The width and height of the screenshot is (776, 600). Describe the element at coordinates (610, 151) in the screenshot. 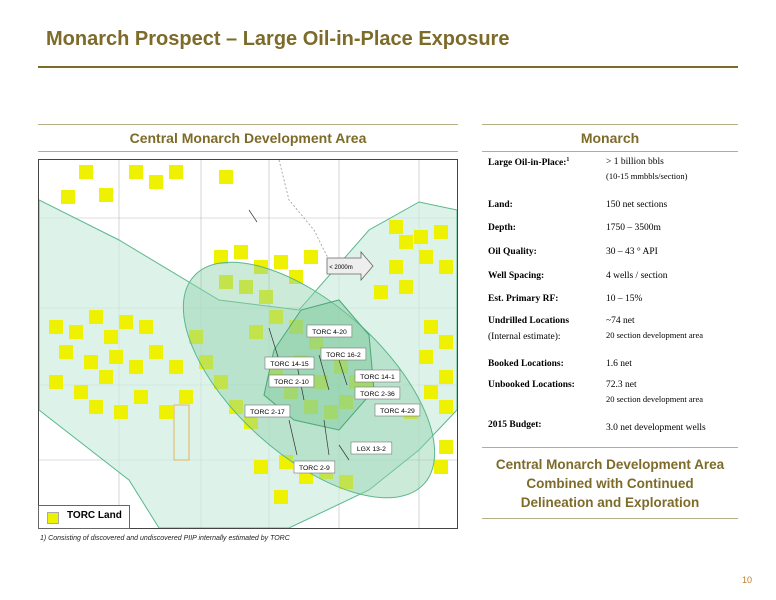

I see `summary-header-bottom-rule` at that location.